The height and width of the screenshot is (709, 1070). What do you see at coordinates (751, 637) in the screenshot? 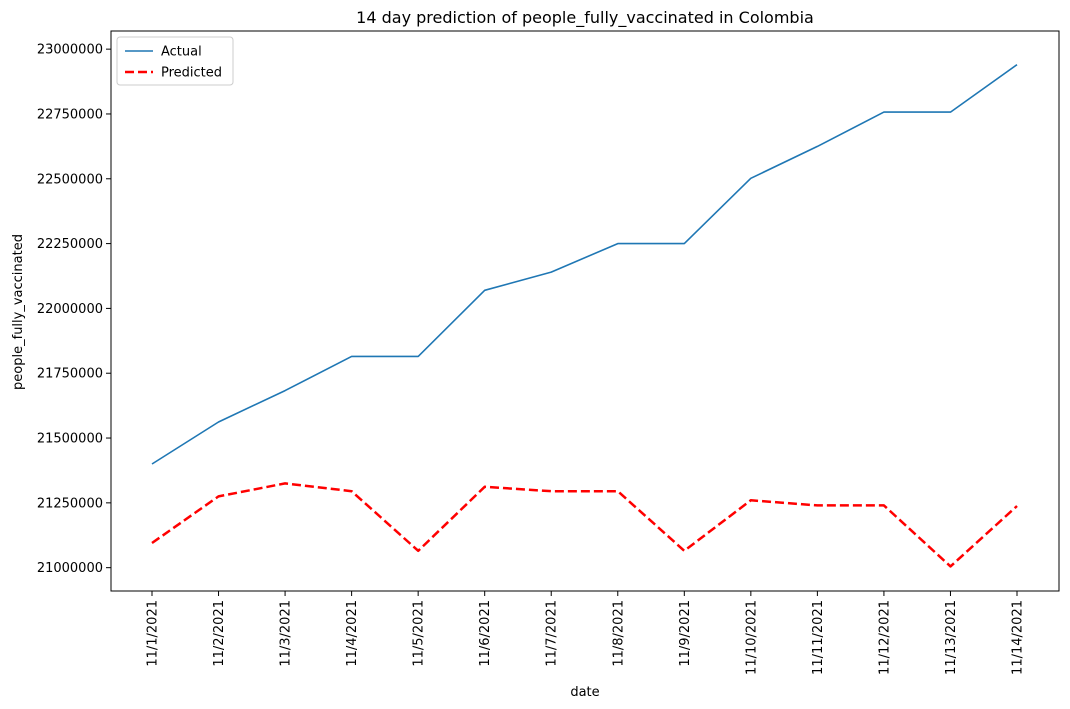
I see `x-tick-label: 11/10/2021` at bounding box center [751, 637].